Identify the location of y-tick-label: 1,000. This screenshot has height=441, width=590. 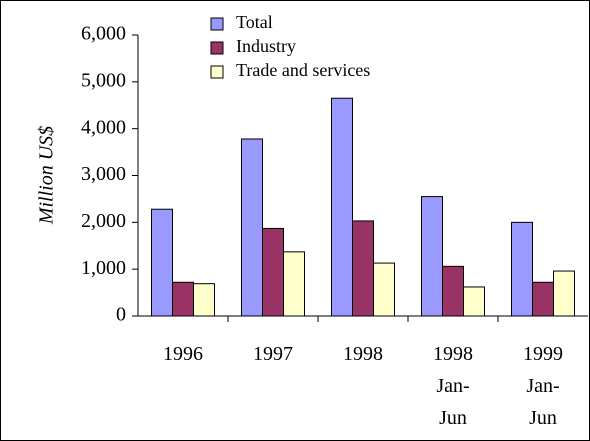
(103, 268).